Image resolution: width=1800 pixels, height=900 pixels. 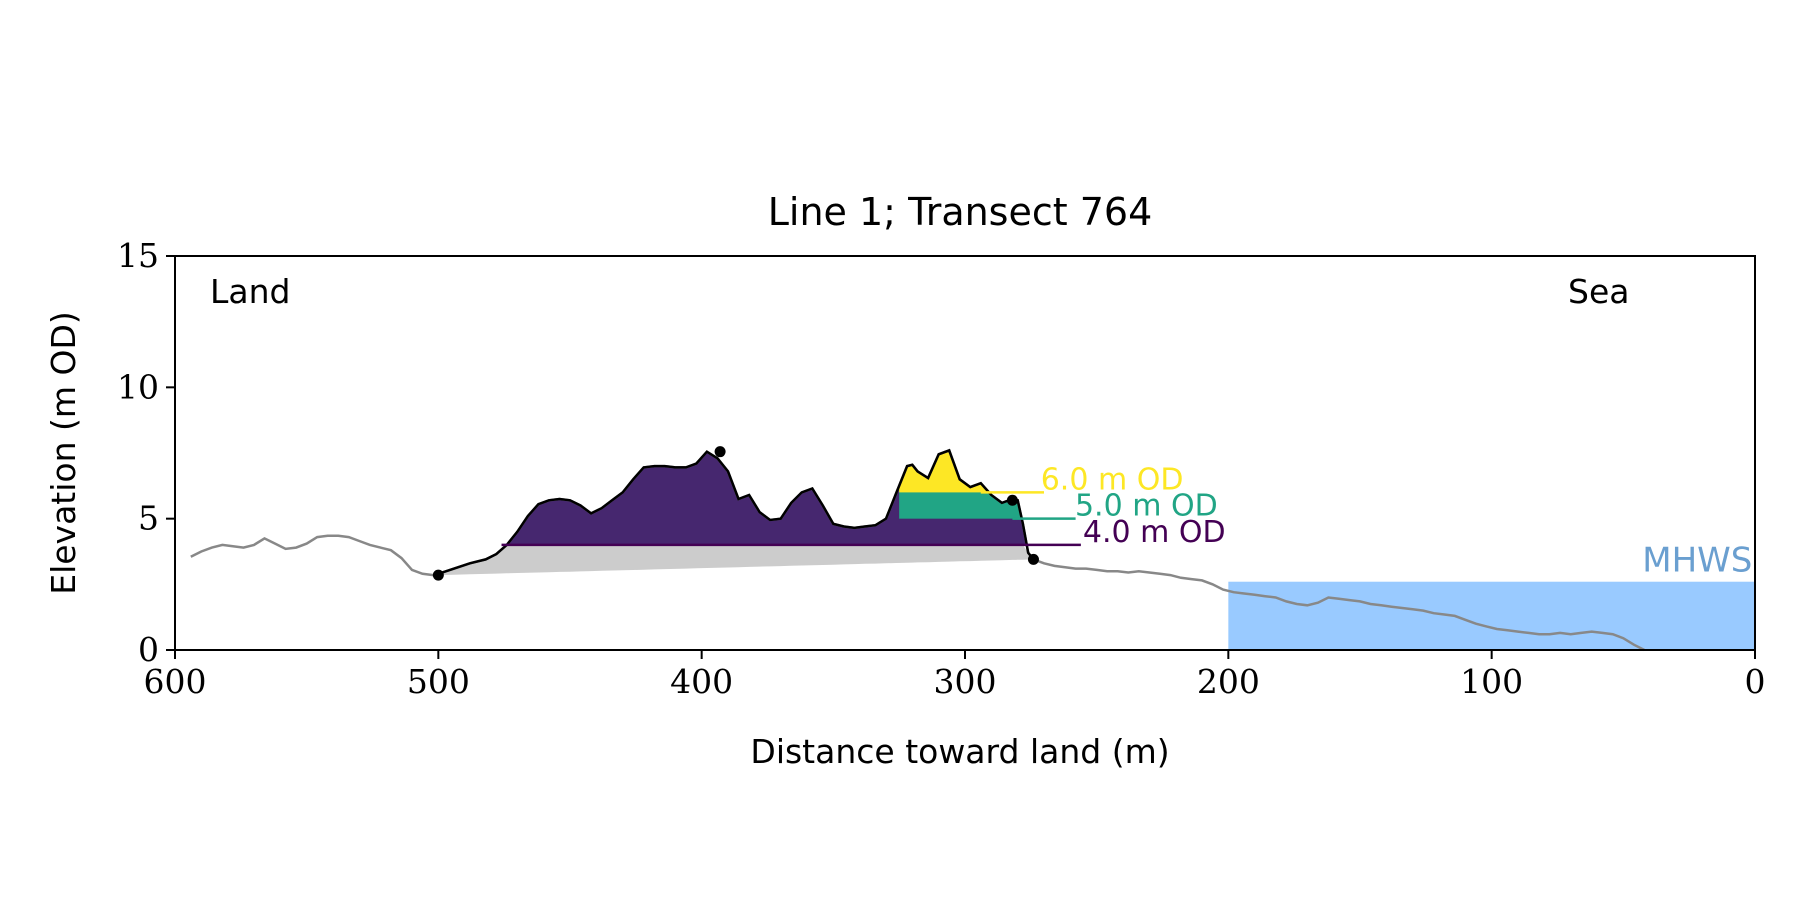 I want to click on x-tick-label-300: 300, so click(x=965, y=681).